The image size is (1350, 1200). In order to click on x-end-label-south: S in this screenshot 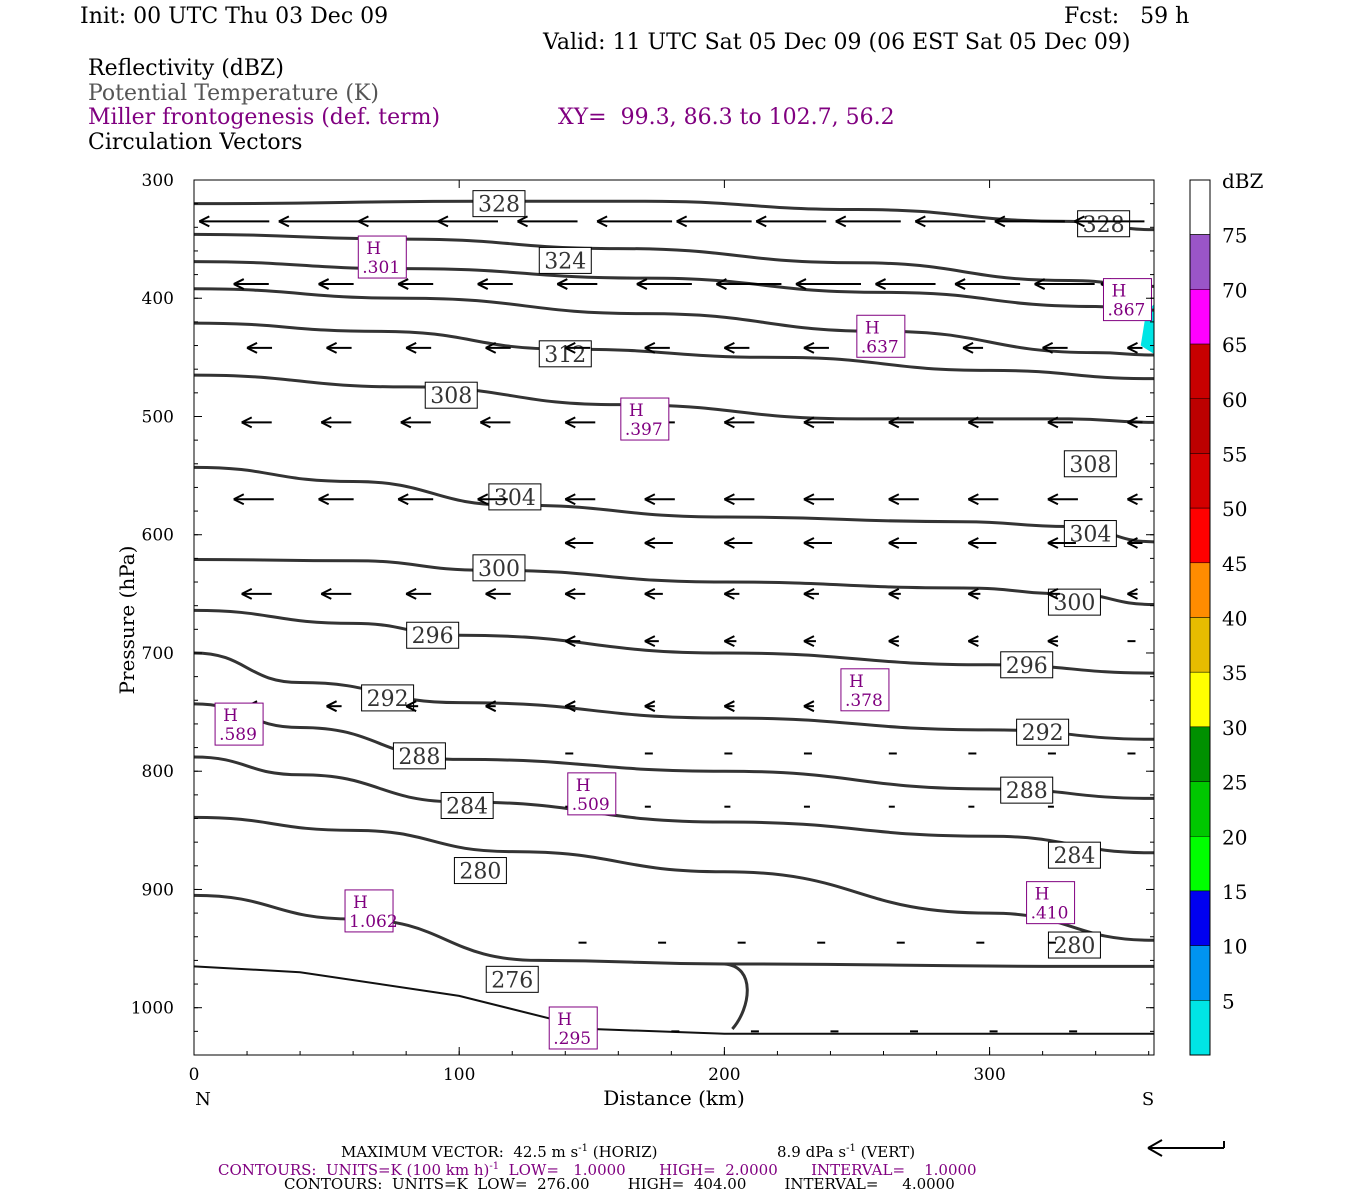, I will do `click(1148, 1099)`.